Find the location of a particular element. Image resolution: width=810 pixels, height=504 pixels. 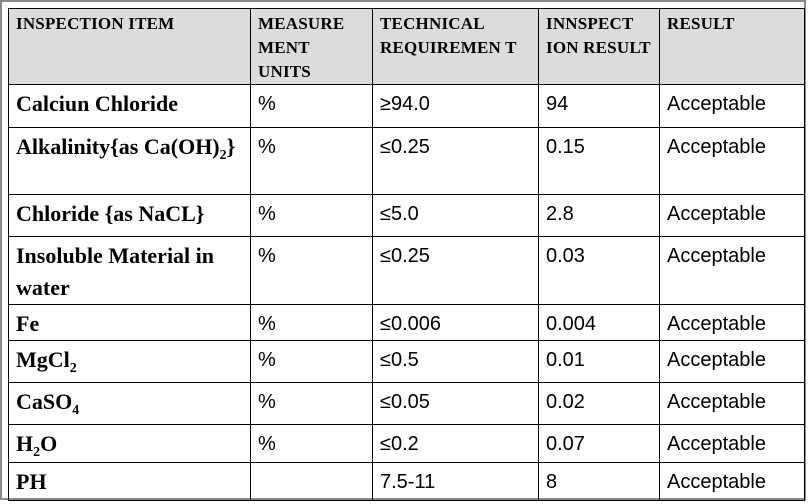

table-row: Chloride {as NaCL} % ≤5.0 2.8 Acceptable is located at coordinates (406, 215).